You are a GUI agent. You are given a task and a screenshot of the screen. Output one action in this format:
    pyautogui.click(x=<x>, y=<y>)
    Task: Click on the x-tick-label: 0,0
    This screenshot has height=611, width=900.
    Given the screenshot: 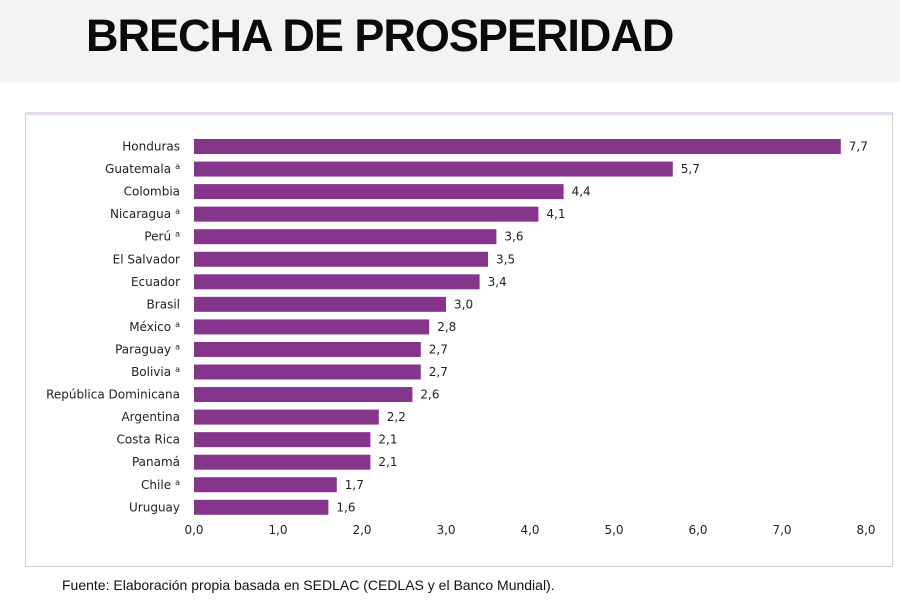 What is the action you would take?
    pyautogui.click(x=193, y=530)
    